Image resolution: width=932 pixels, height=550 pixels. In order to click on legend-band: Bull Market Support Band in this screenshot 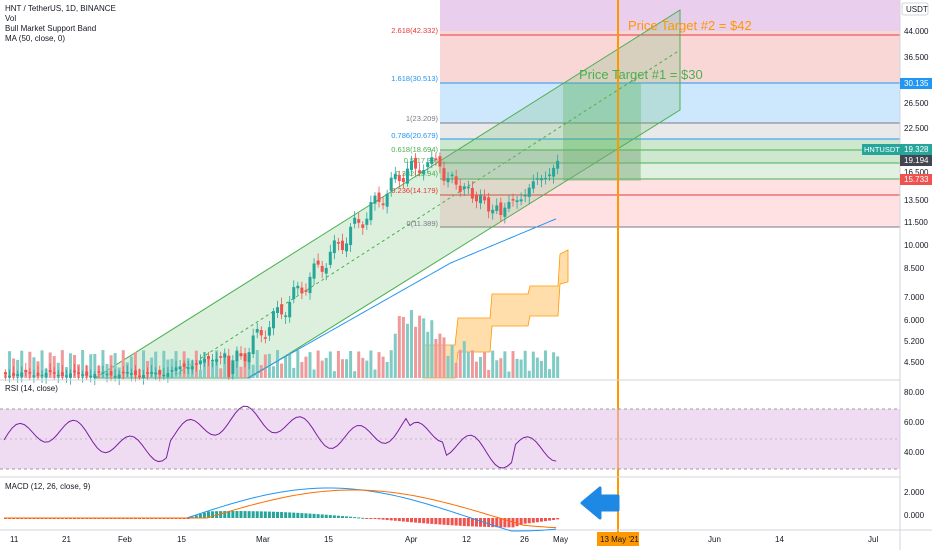, I will do `click(51, 28)`.